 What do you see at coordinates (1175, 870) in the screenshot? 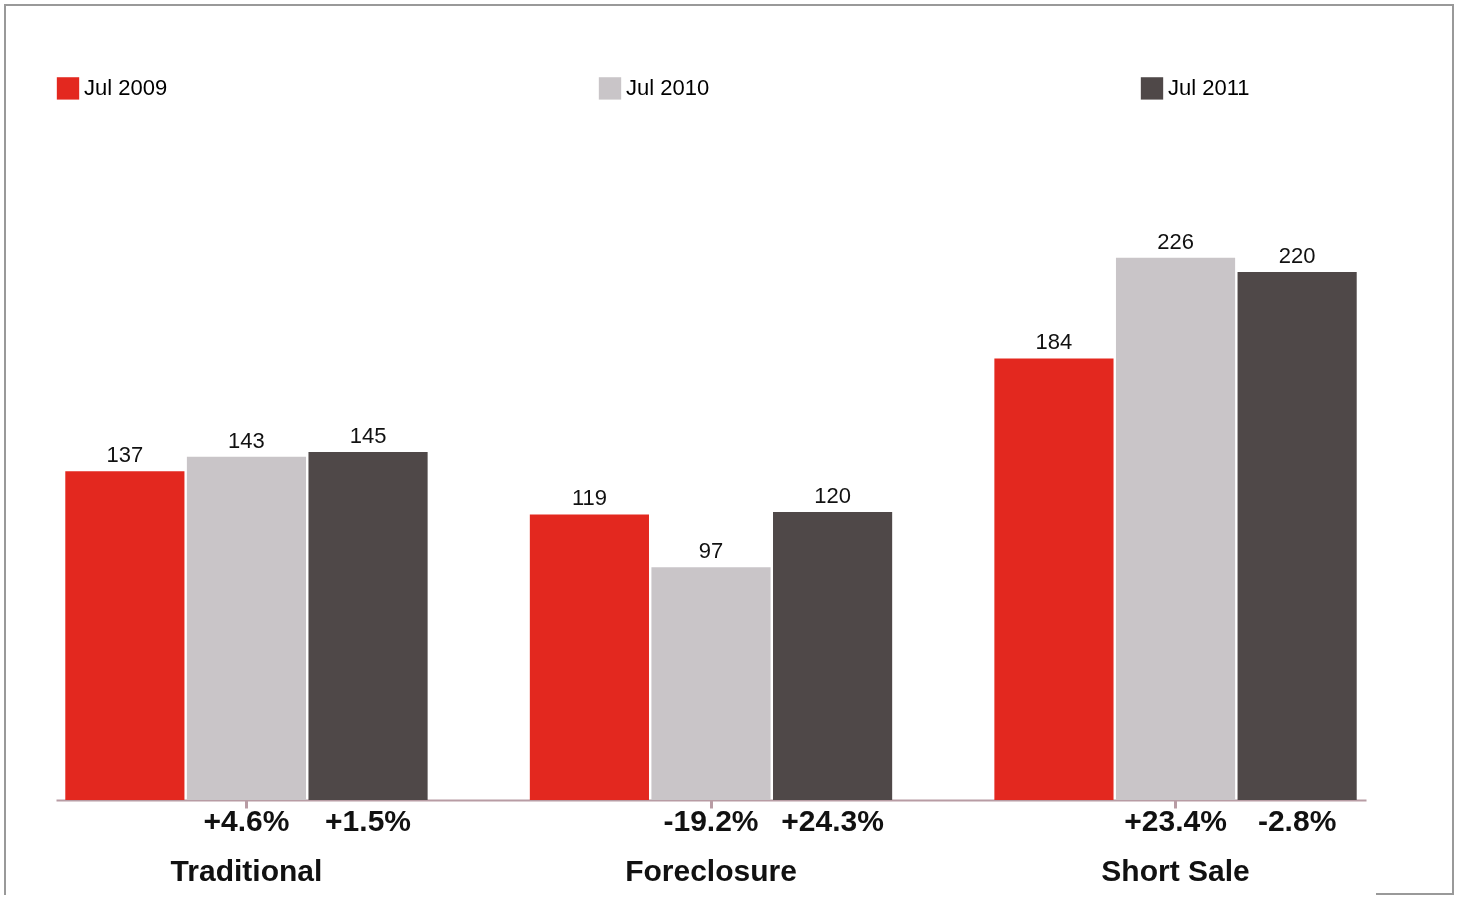
I see `x-tick-label: Short Sale` at bounding box center [1175, 870].